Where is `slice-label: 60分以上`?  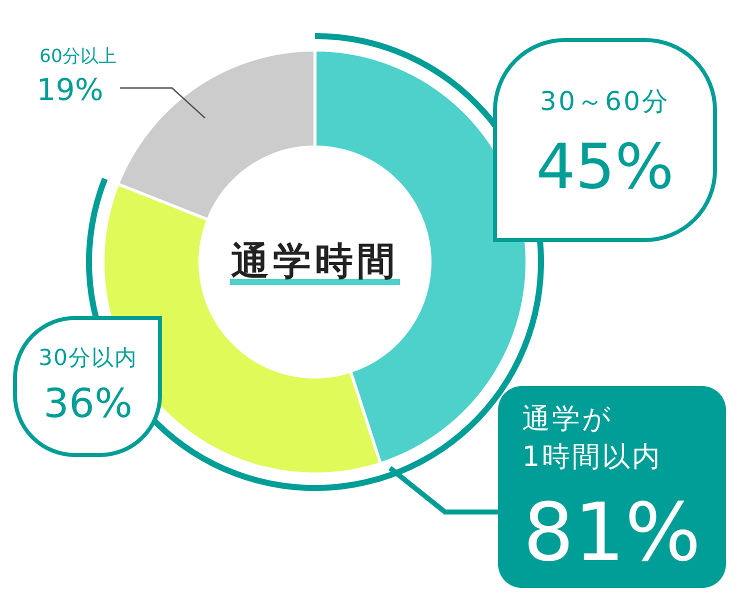
slice-label: 60分以上 is located at coordinates (78, 56).